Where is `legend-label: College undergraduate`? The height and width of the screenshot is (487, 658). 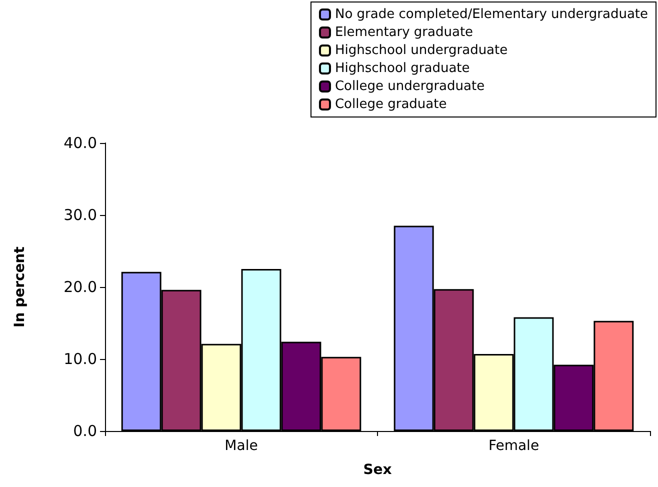 legend-label: College undergraduate is located at coordinates (409, 86).